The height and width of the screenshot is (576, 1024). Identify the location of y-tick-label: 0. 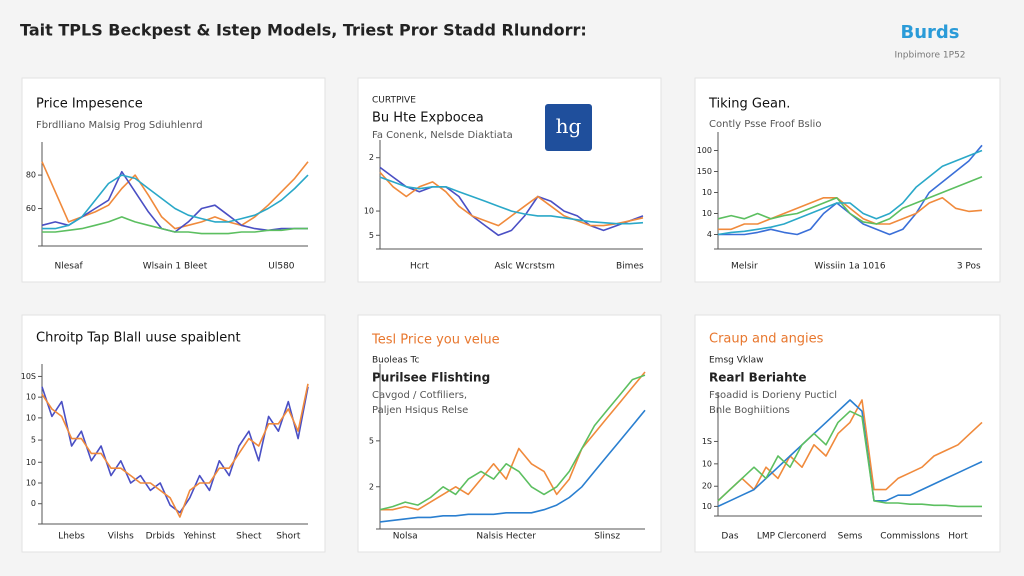
(33, 503).